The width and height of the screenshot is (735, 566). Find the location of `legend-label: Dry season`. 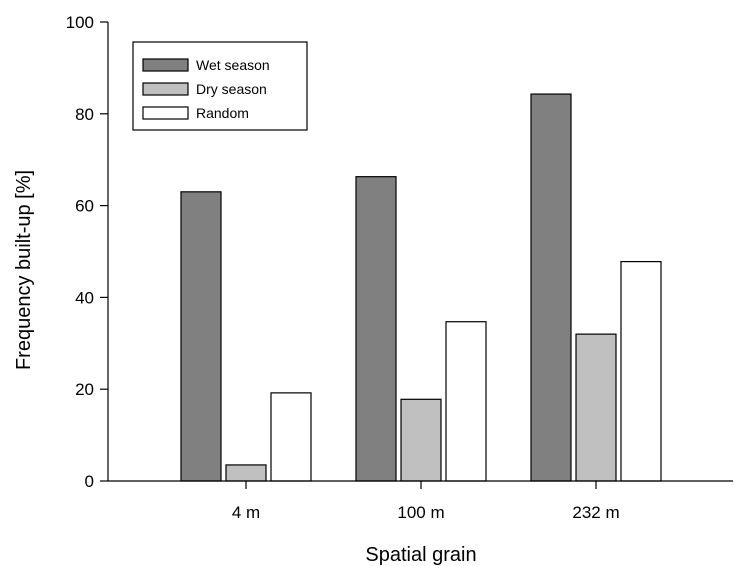

legend-label: Dry season is located at coordinates (231, 89).